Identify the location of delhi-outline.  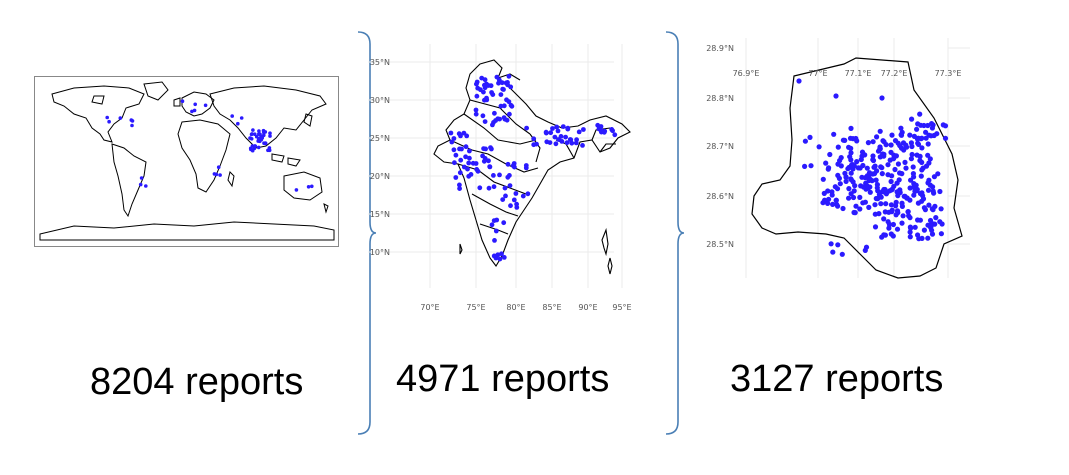
(857, 168).